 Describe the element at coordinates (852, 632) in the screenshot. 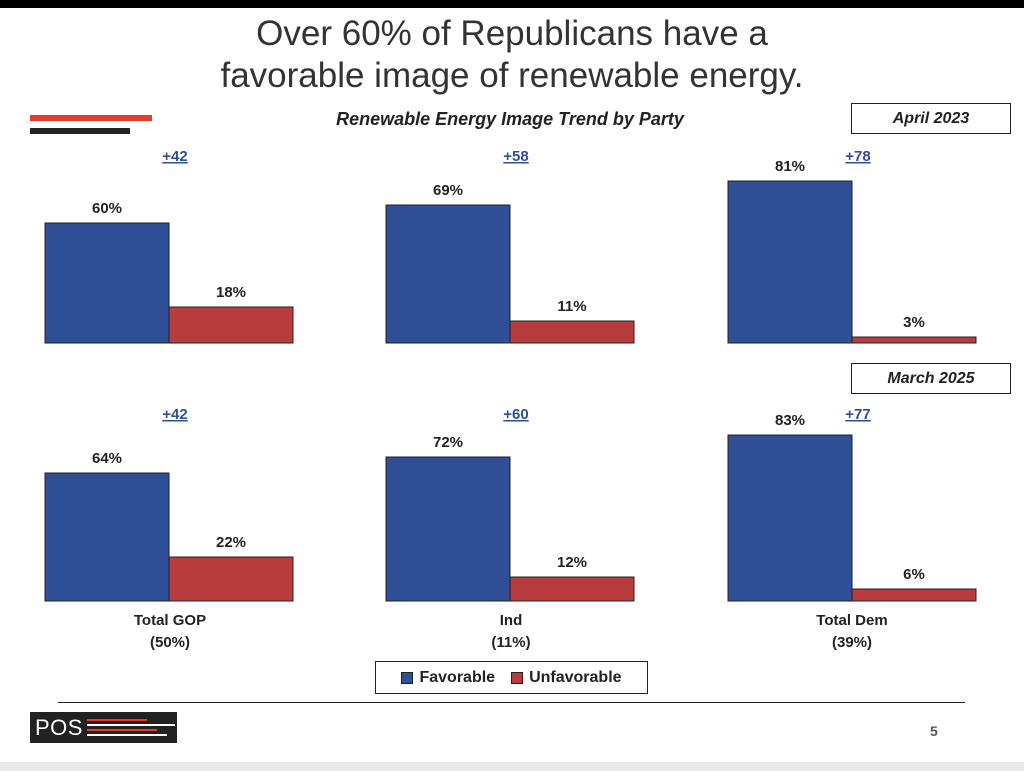

I see `category-label-dem: Total Dem (39%)` at that location.